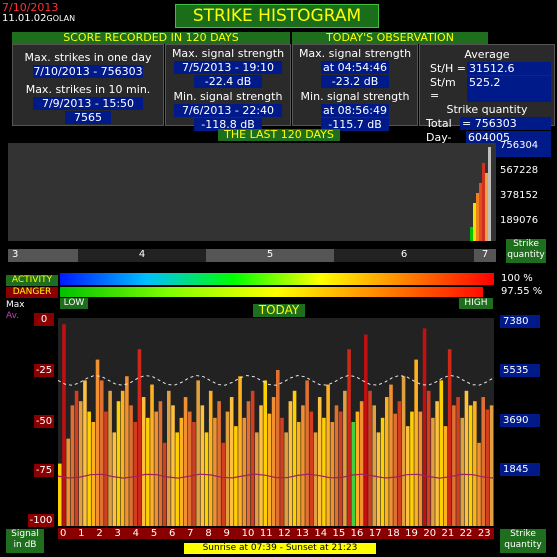  I want to click on danger-bar, so click(277, 292).